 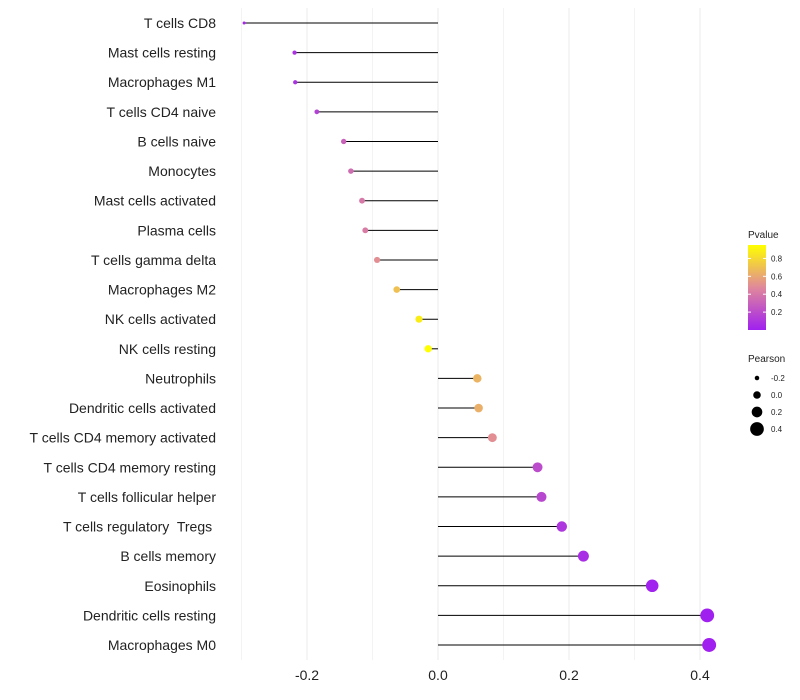 I want to click on colorbar-label: 0.4, so click(x=777, y=294).